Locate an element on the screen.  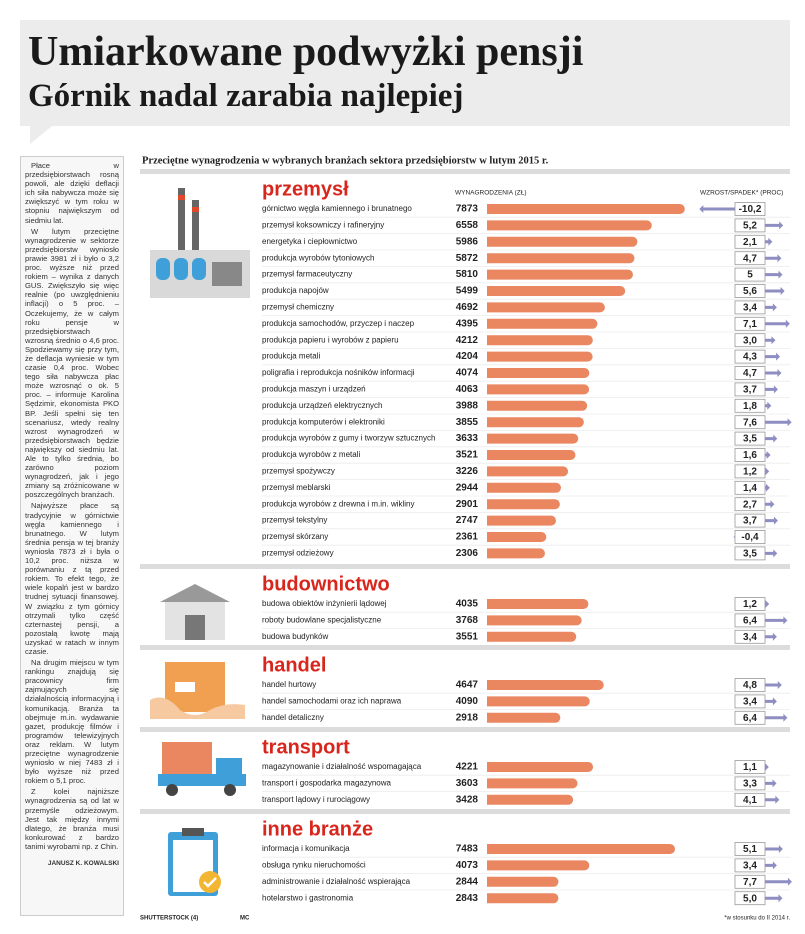
value-label: 4073 is located at coordinates (467, 865).